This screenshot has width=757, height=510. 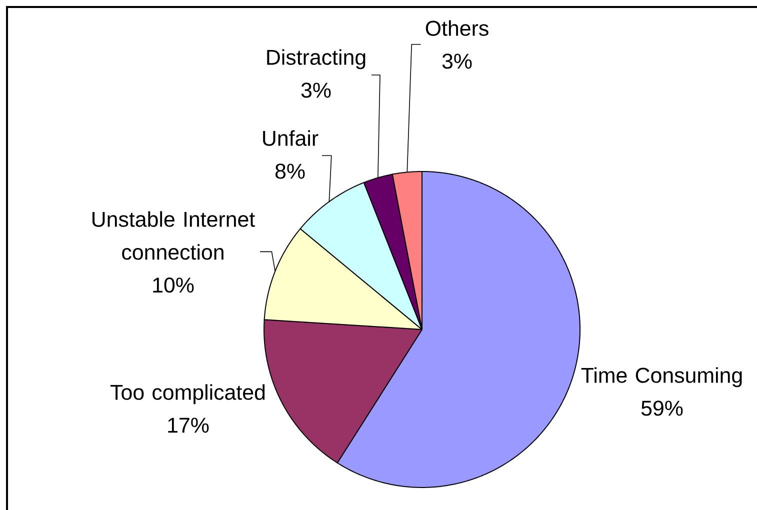 I want to click on slice-label: Others, so click(x=457, y=28).